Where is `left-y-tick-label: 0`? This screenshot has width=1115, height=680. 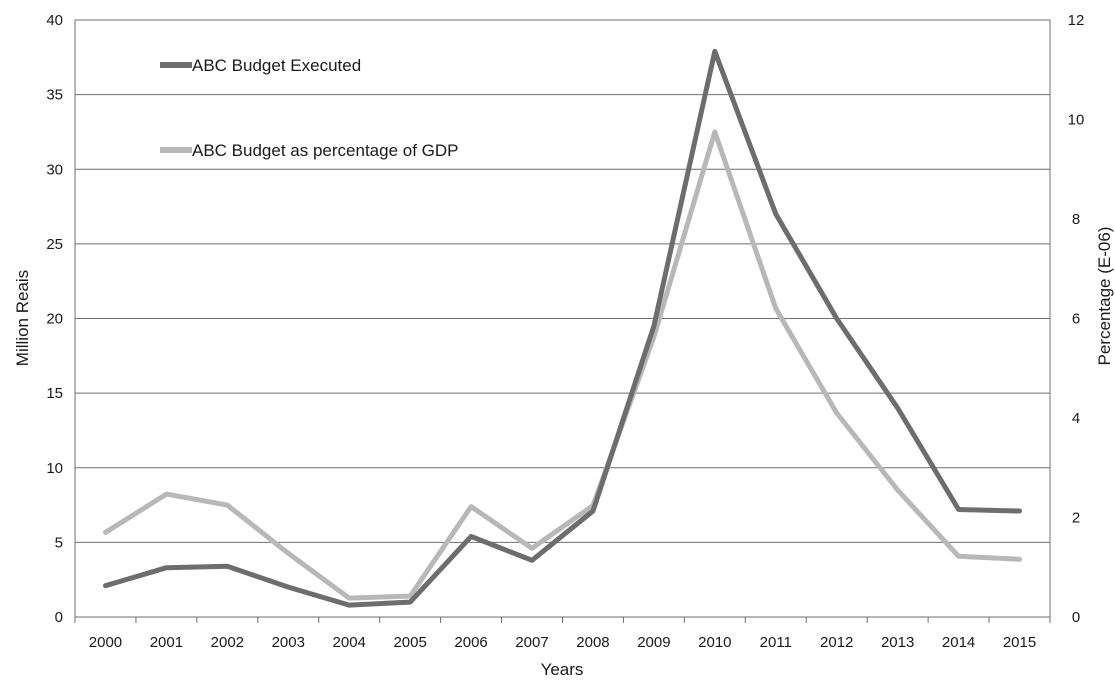
left-y-tick-label: 0 is located at coordinates (59, 617).